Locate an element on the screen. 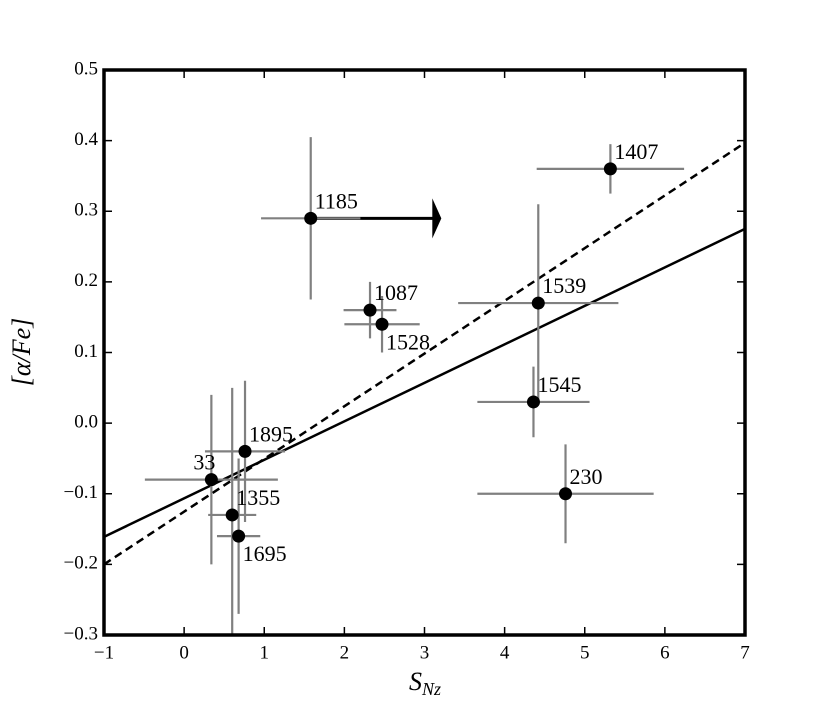 This screenshot has width=830, height=707. point-label: 230 is located at coordinates (586, 476).